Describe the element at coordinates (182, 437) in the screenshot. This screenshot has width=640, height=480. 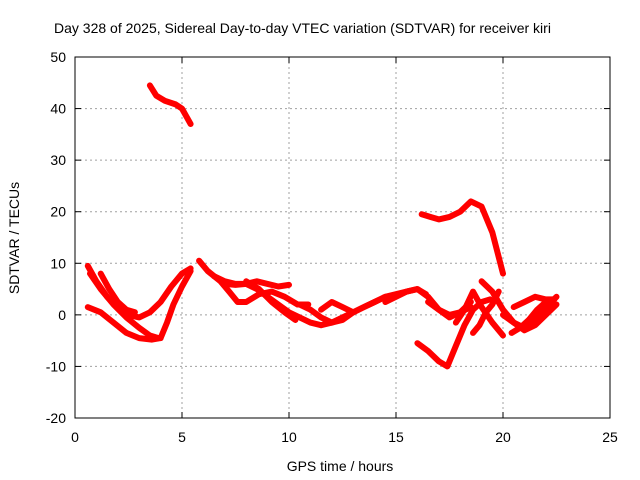
I see `x-tick-label: 5` at that location.